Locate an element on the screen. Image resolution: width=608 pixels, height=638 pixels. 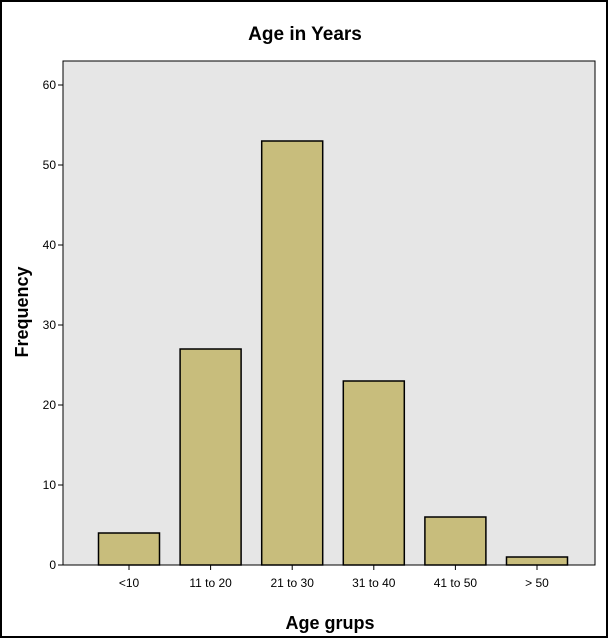
y-tick-label: 30 is located at coordinates (50, 325).